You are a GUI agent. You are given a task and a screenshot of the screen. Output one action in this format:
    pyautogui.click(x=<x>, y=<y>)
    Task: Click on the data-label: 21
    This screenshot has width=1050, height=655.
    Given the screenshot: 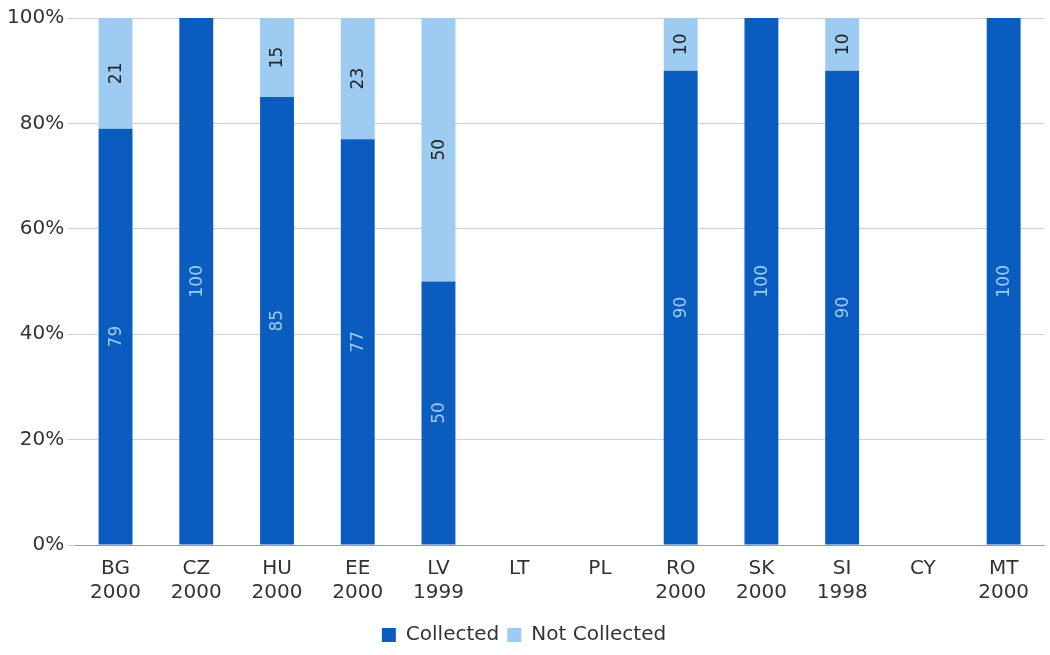 What is the action you would take?
    pyautogui.click(x=114, y=73)
    